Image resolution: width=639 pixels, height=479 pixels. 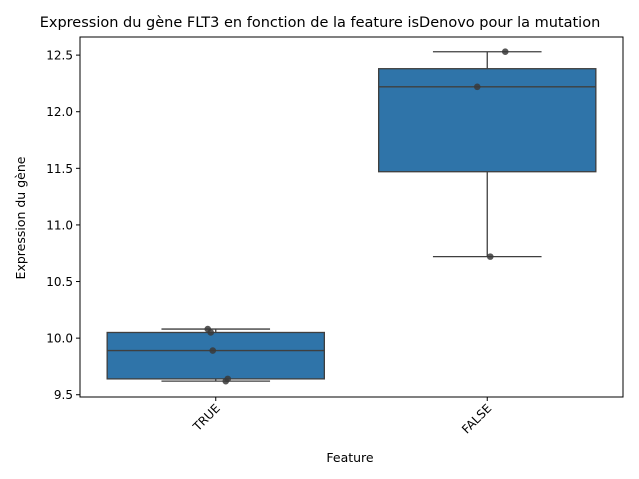 I want to click on y-tick-label: 10.5, so click(x=59, y=282).